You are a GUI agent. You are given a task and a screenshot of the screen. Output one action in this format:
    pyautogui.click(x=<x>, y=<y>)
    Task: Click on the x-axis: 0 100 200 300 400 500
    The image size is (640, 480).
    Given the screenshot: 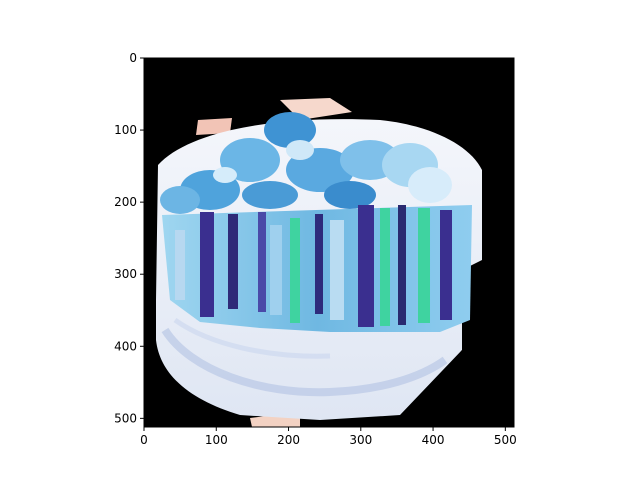 What is the action you would take?
    pyautogui.click(x=328, y=437)
    